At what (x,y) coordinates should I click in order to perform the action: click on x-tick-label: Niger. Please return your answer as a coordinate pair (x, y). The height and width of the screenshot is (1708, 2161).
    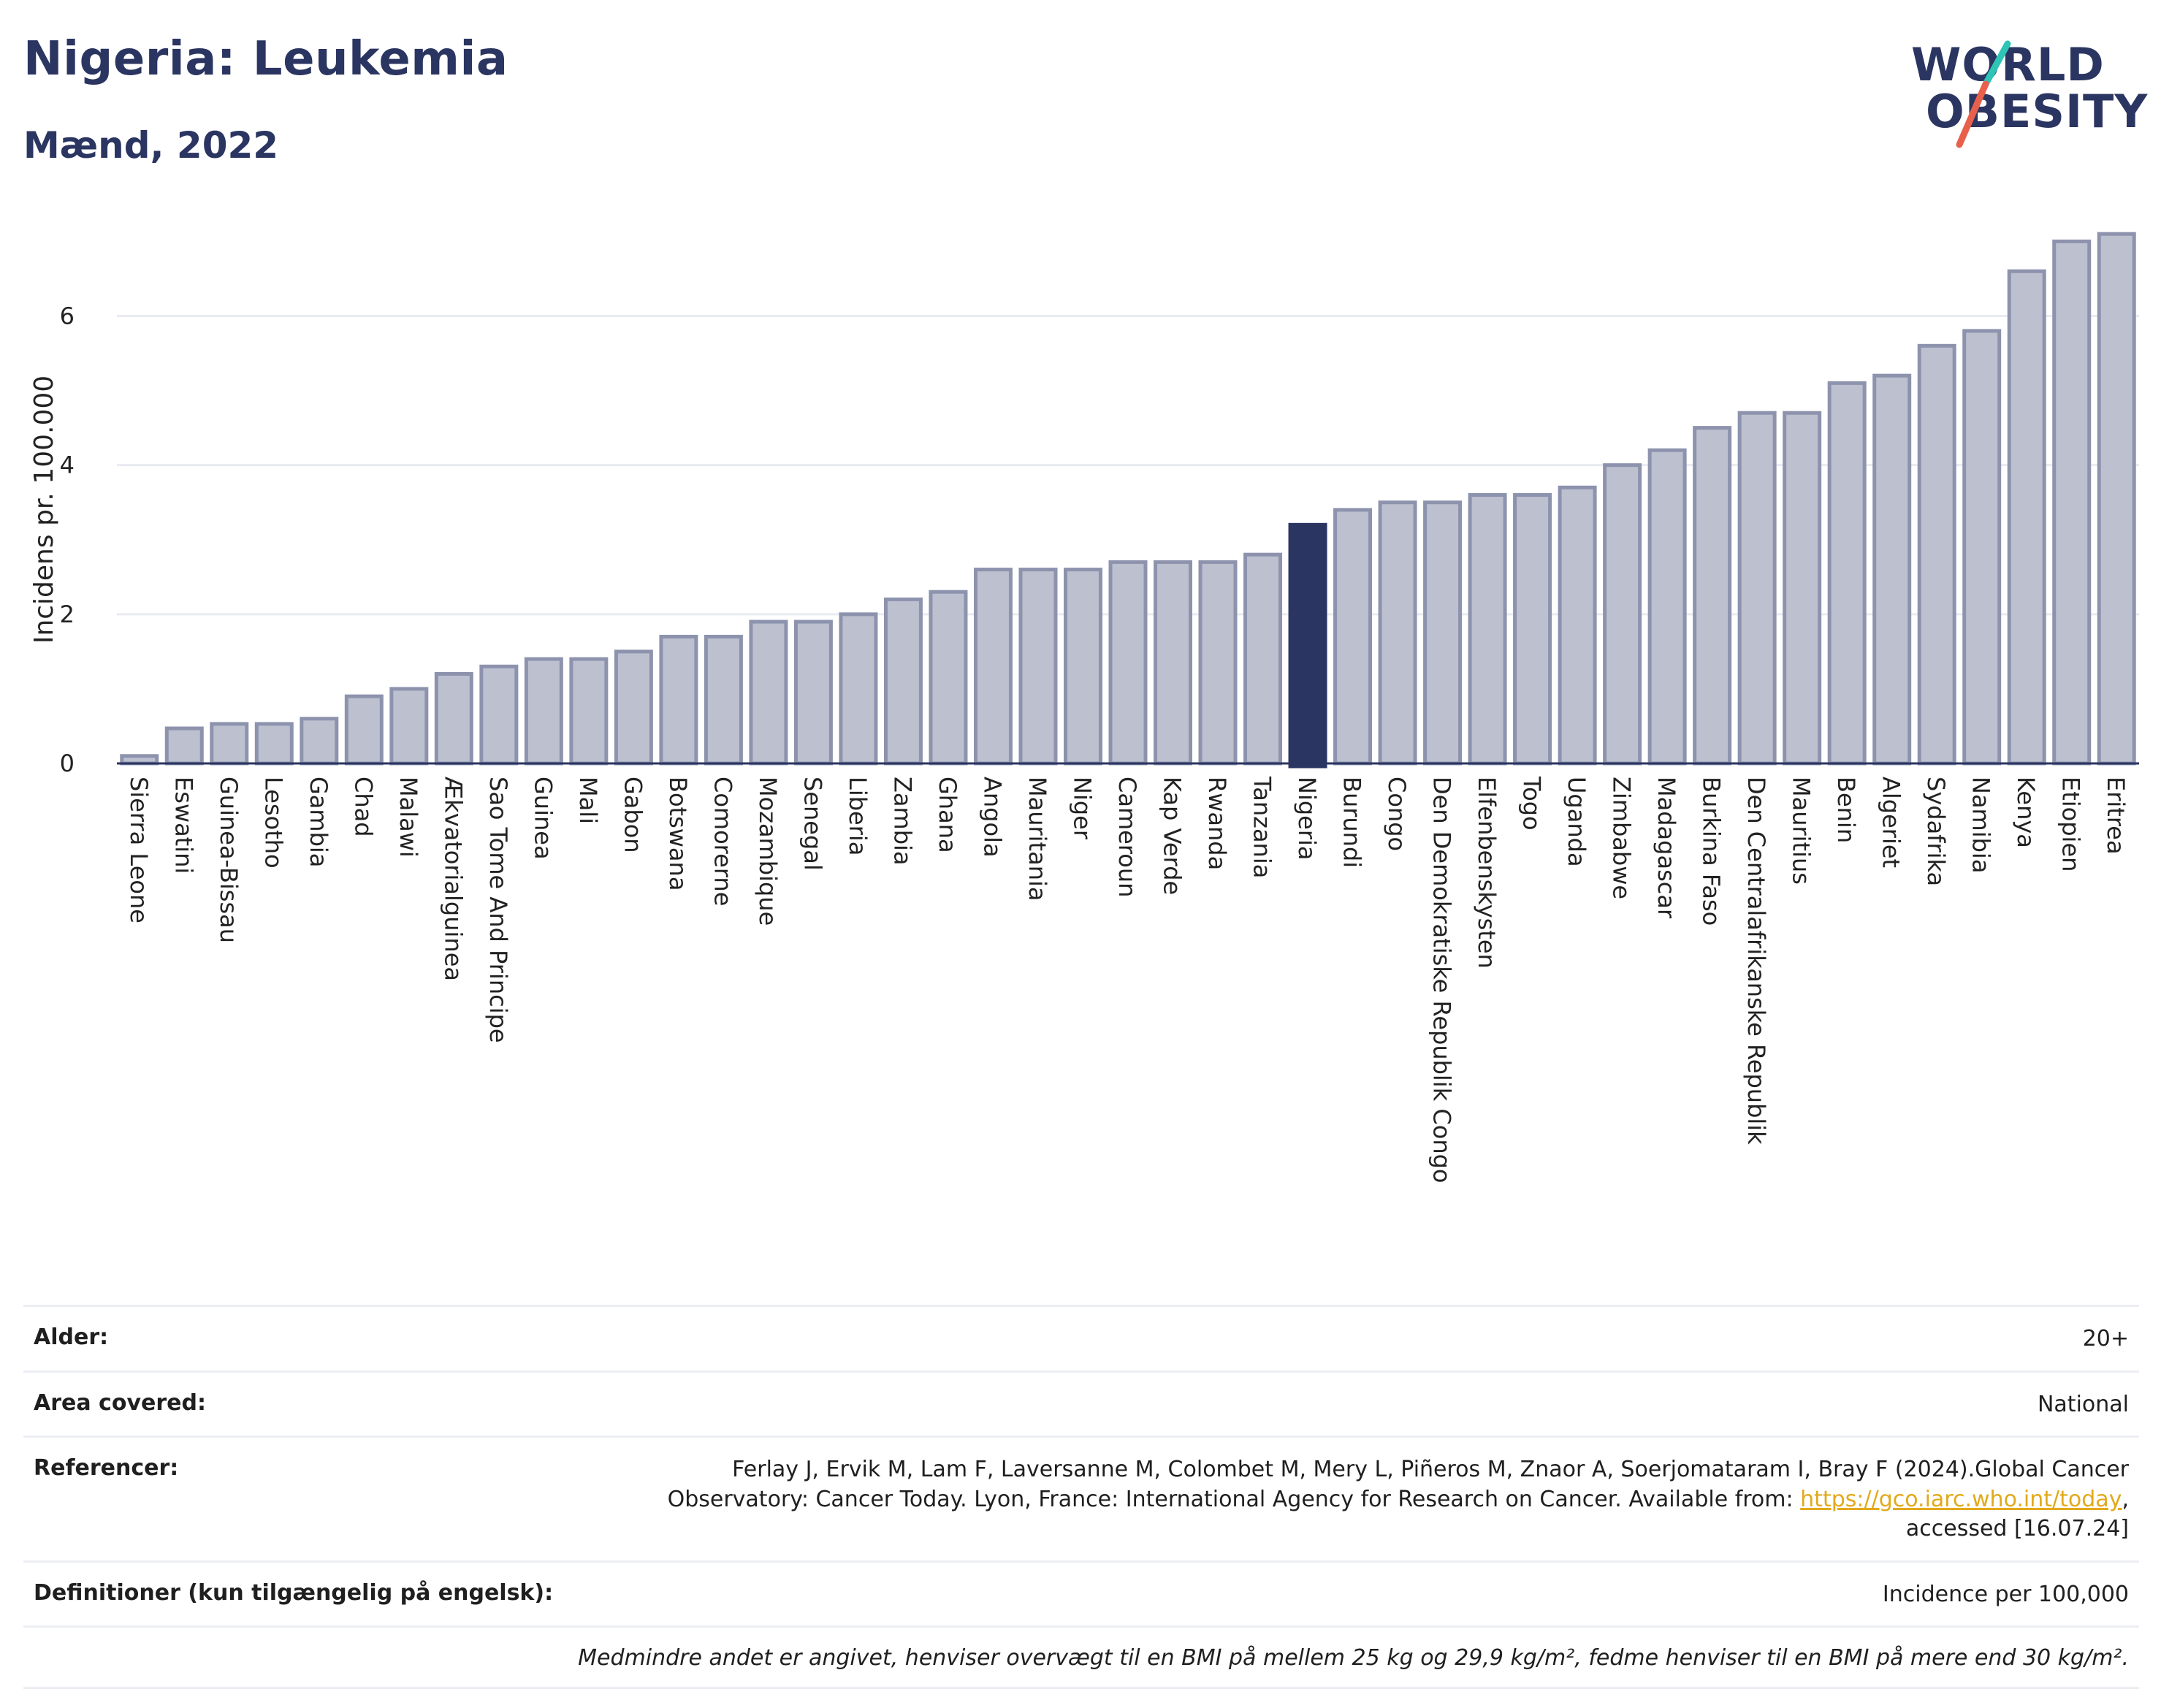
    Looking at the image, I should click on (1082, 809).